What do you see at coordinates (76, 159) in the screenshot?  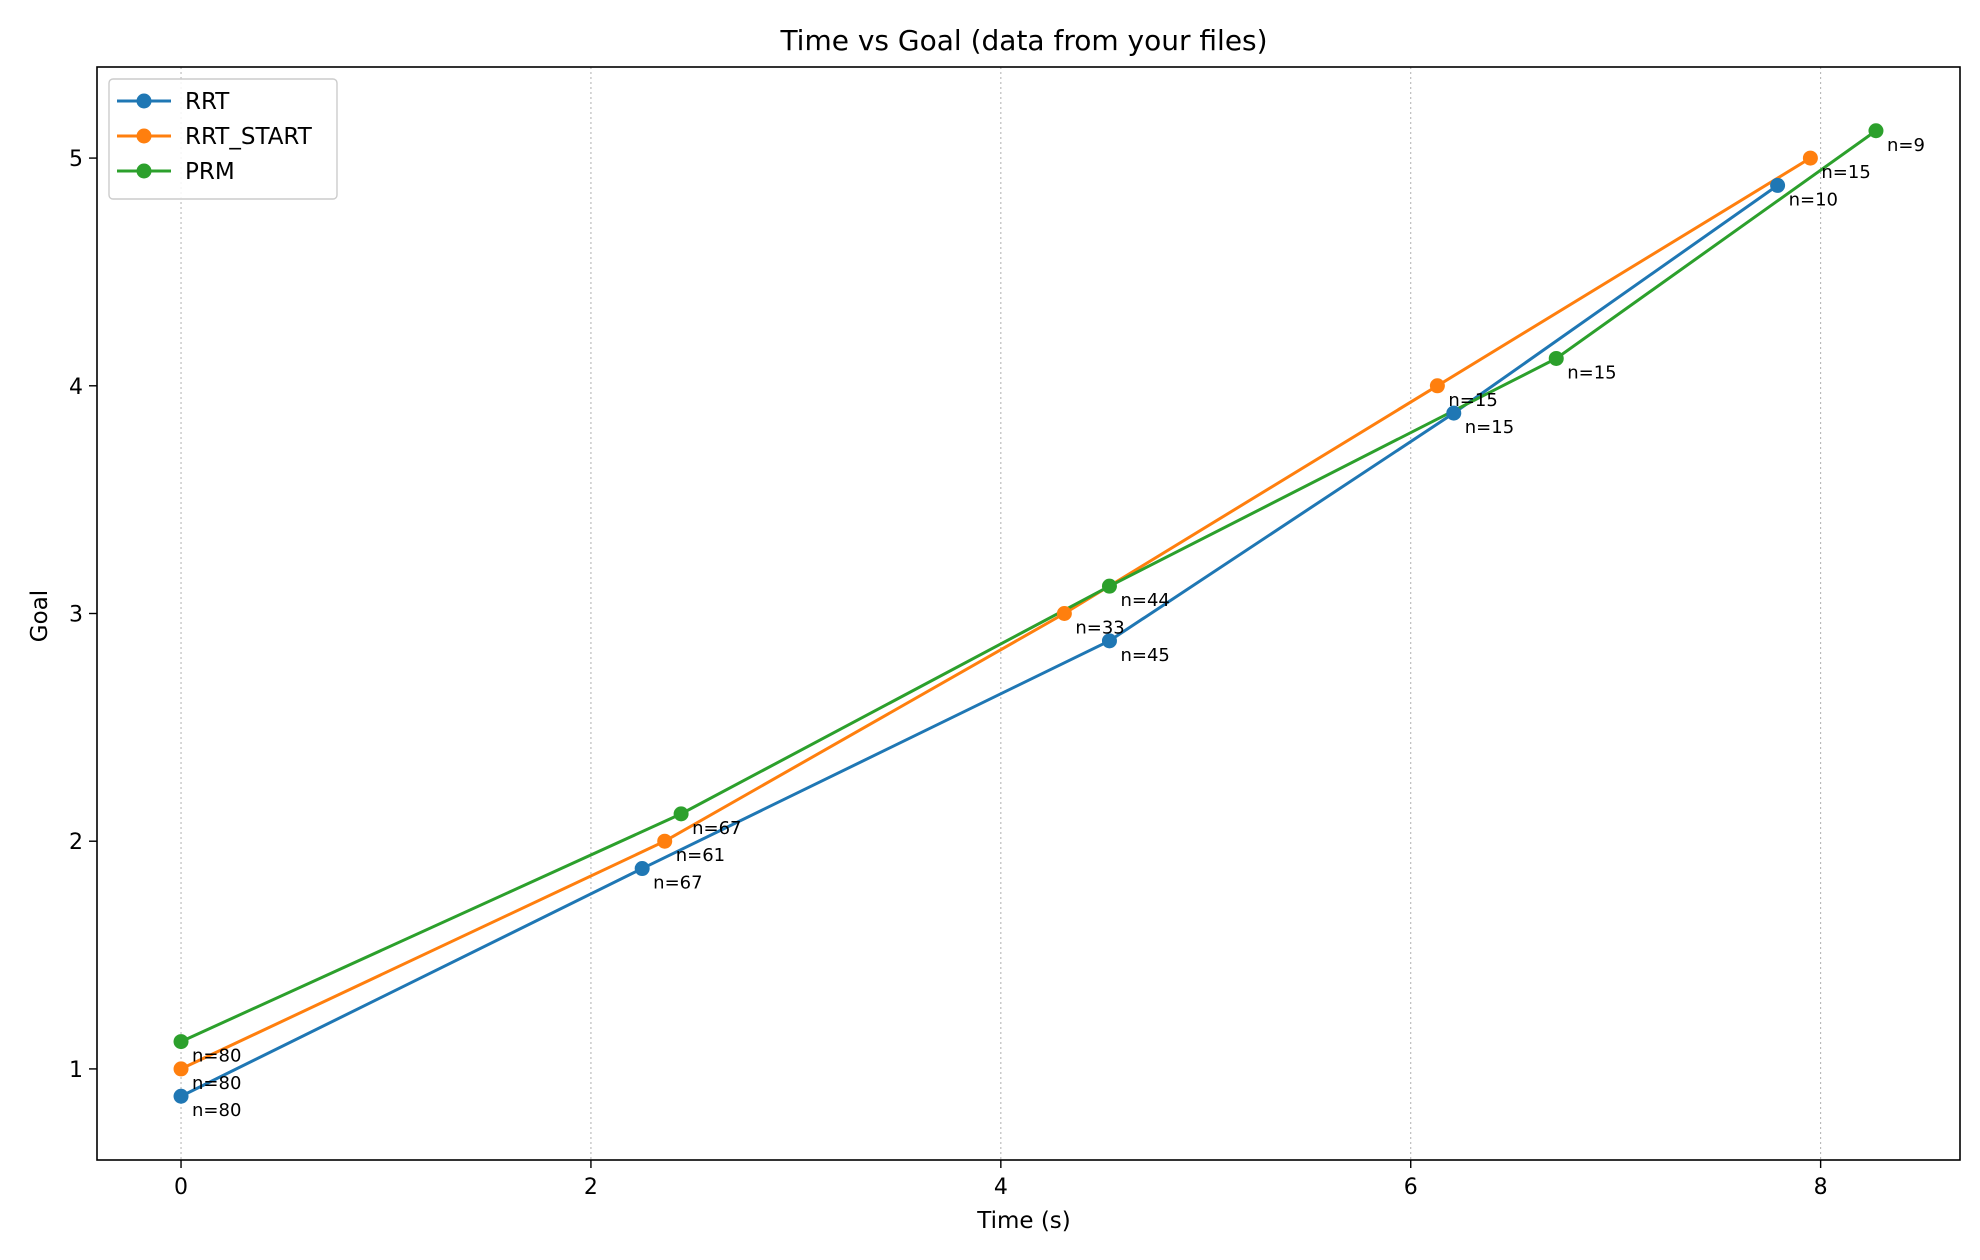 I see `y-tick-label: 5` at bounding box center [76, 159].